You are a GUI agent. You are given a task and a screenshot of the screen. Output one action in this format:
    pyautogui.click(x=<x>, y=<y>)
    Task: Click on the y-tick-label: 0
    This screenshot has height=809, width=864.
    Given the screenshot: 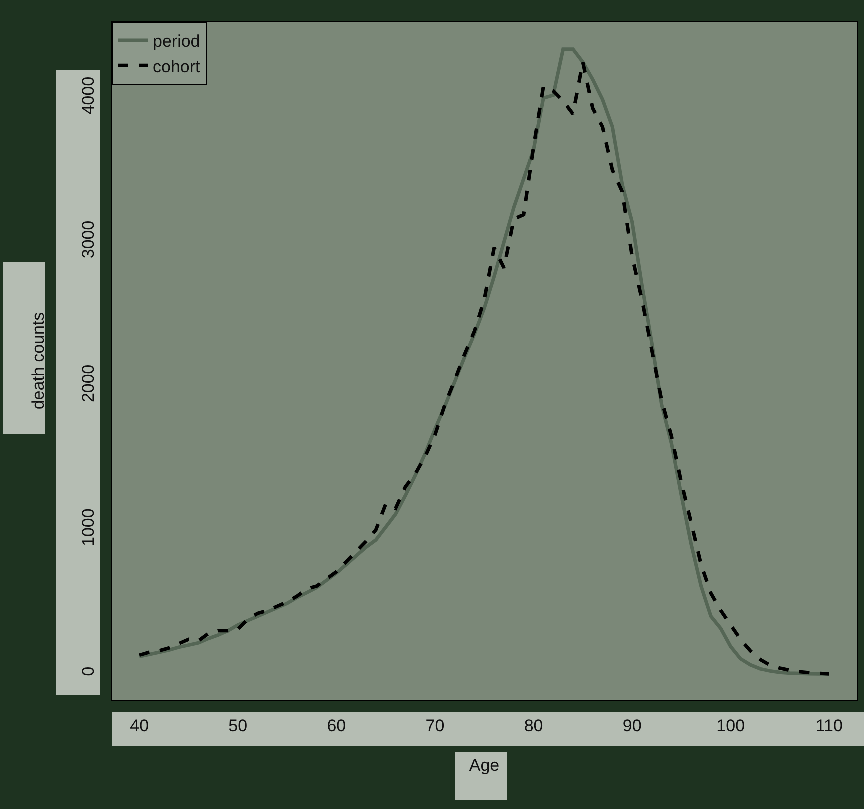 What is the action you would take?
    pyautogui.click(x=88, y=671)
    